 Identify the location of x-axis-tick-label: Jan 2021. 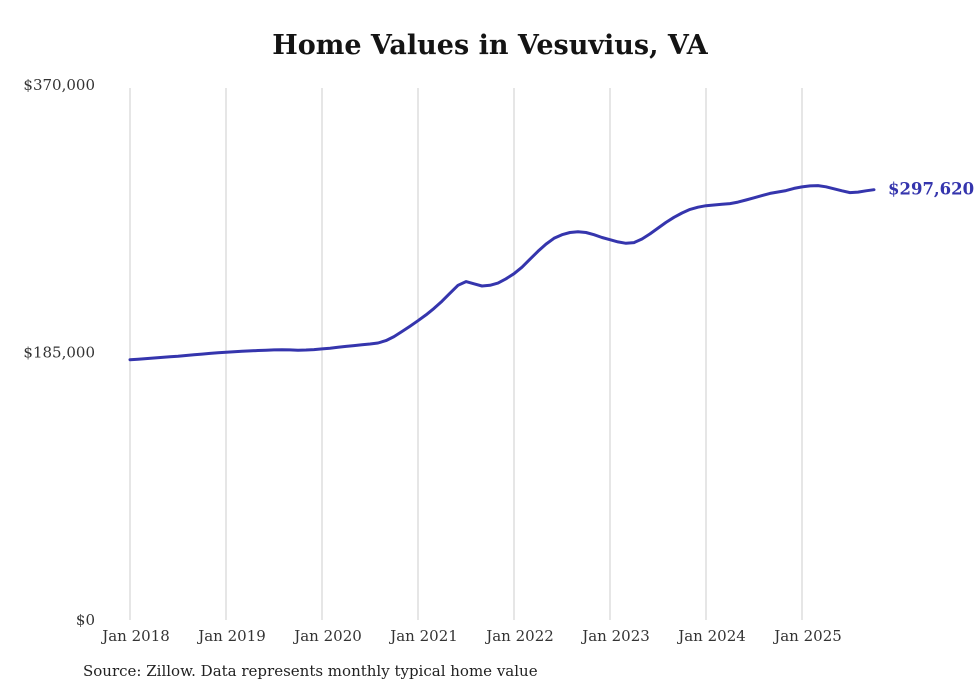
(423, 636).